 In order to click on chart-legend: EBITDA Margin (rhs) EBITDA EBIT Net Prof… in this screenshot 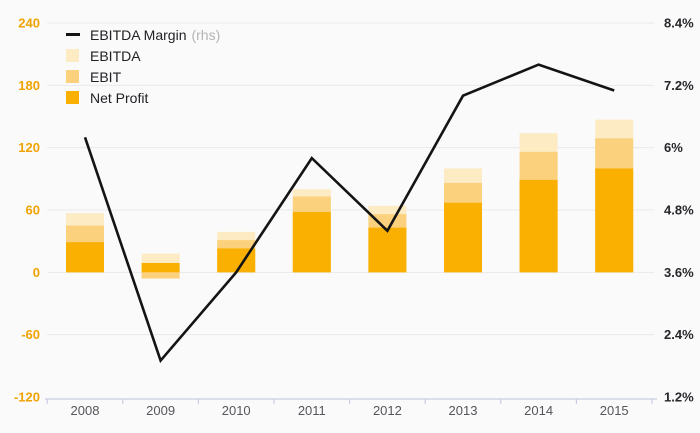, I will do `click(143, 66)`.